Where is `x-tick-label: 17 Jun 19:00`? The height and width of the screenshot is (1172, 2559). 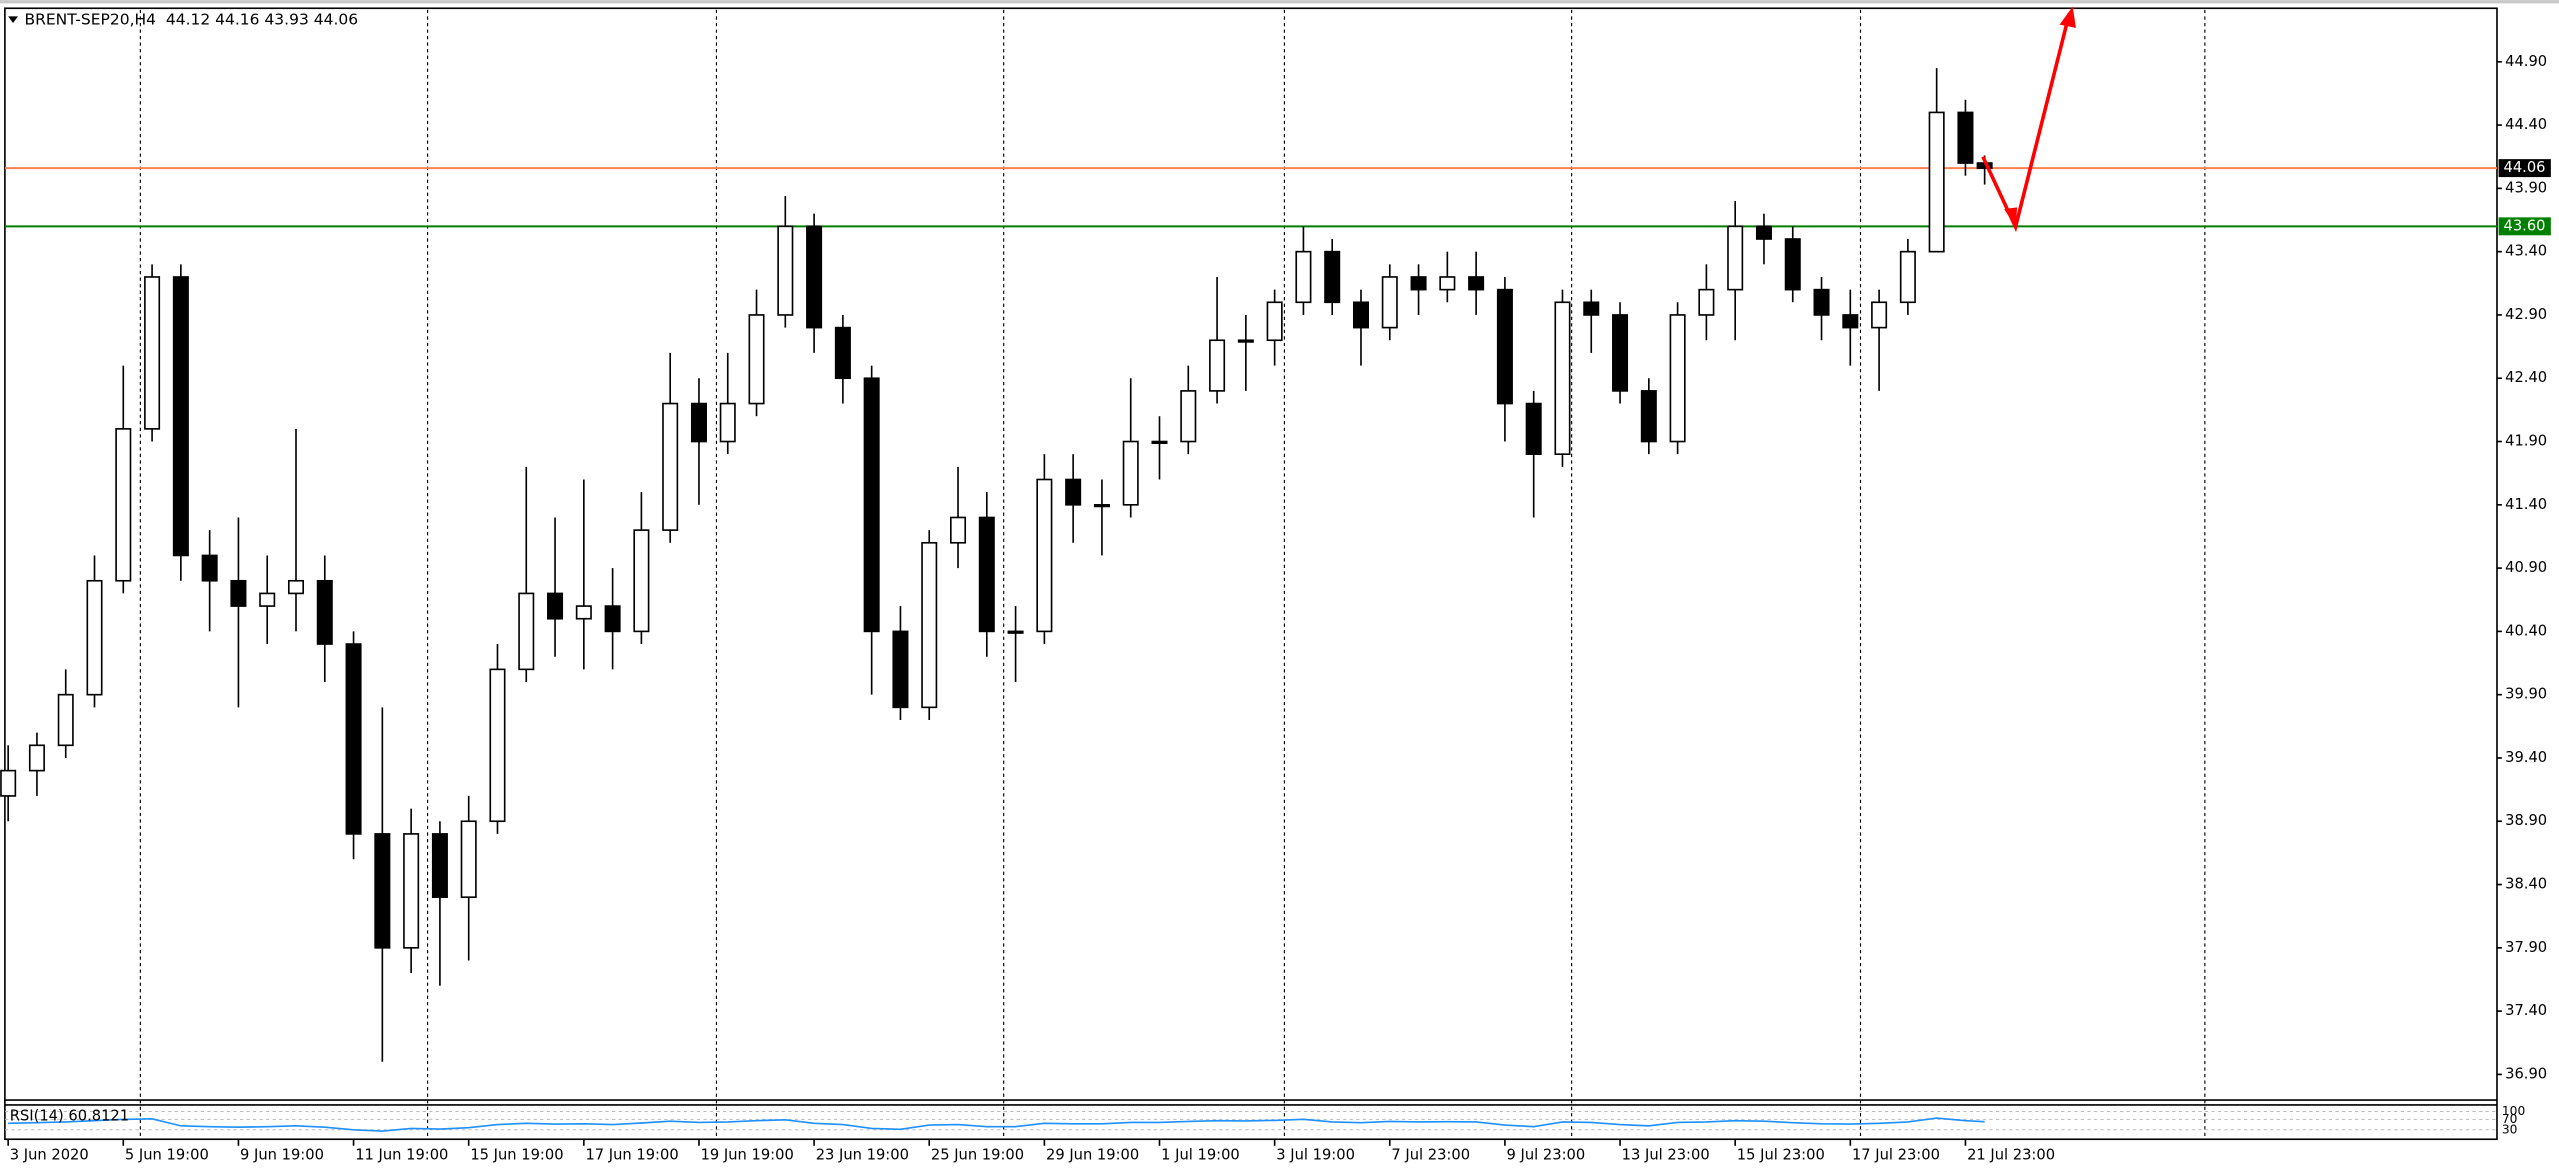
x-tick-label: 17 Jun 19:00 is located at coordinates (631, 1155).